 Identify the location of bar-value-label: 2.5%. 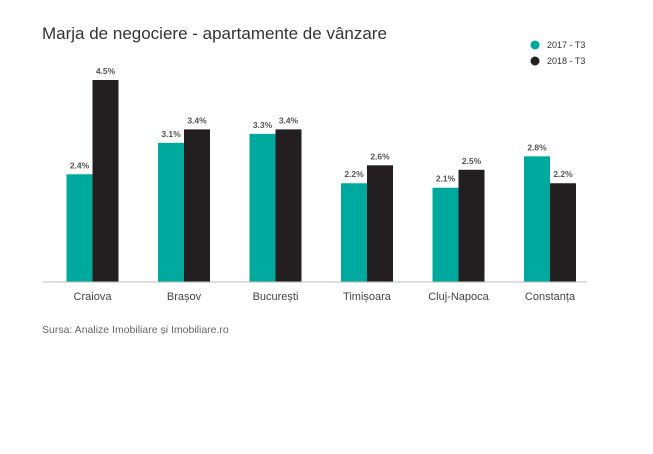
(472, 161).